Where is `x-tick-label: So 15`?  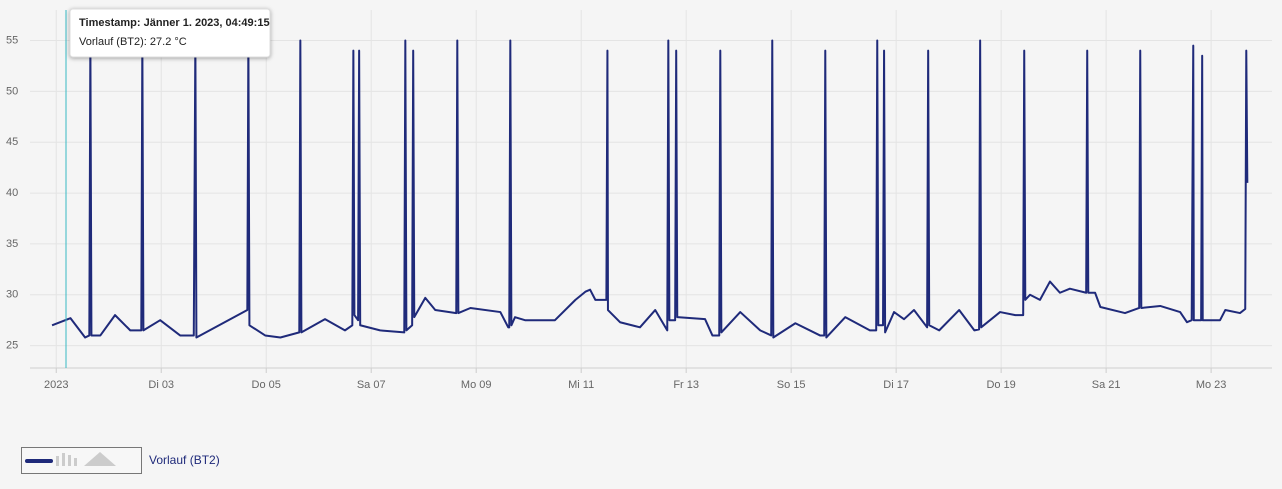
x-tick-label: So 15 is located at coordinates (791, 385).